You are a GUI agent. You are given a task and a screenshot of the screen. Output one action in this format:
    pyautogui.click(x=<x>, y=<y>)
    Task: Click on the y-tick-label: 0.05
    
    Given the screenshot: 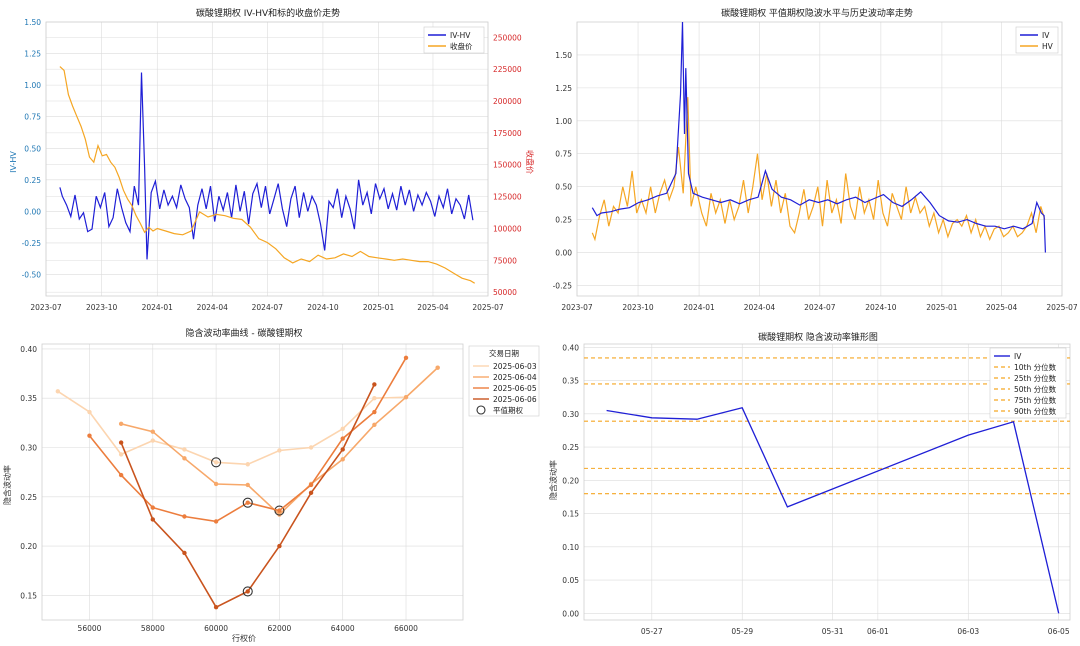 What is the action you would take?
    pyautogui.click(x=570, y=580)
    